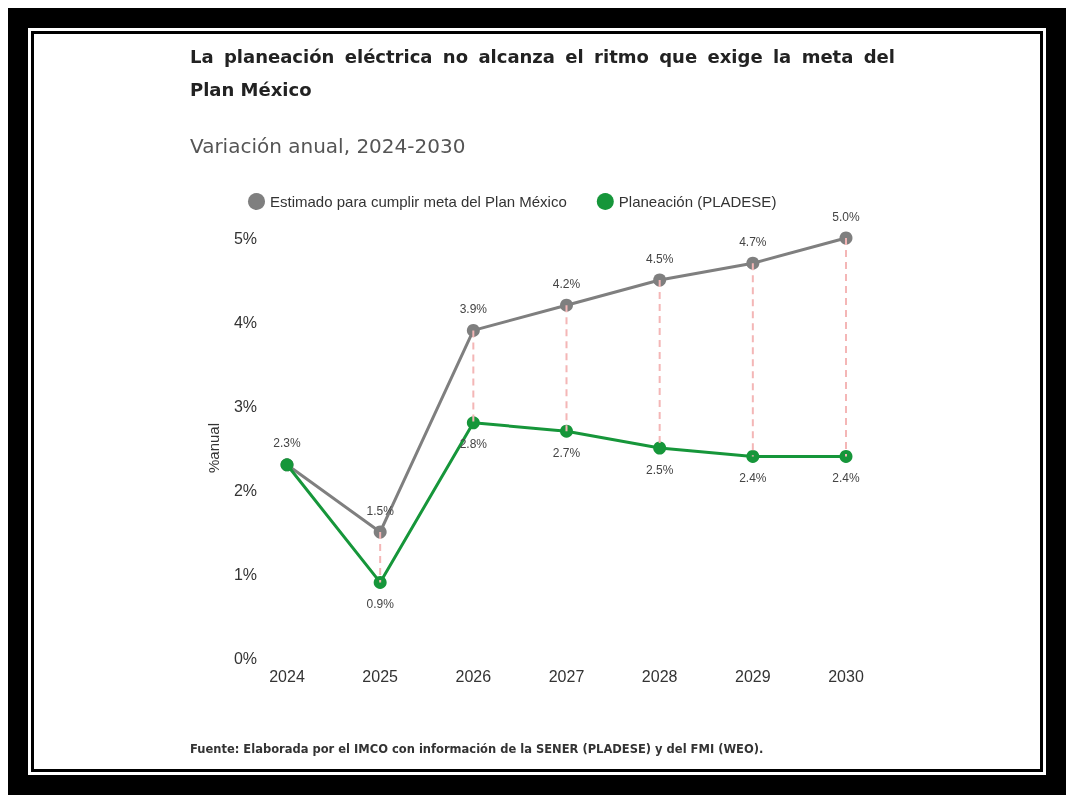  What do you see at coordinates (418, 201) in the screenshot?
I see `legend-label: Estimado para cumplir meta del Plan México` at bounding box center [418, 201].